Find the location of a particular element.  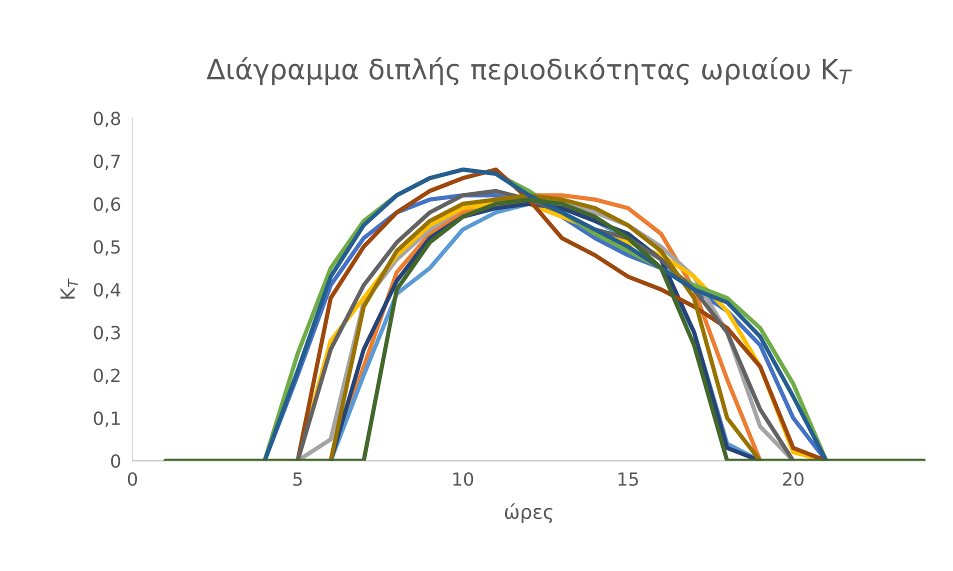

x-tick-label: 10 is located at coordinates (463, 479).